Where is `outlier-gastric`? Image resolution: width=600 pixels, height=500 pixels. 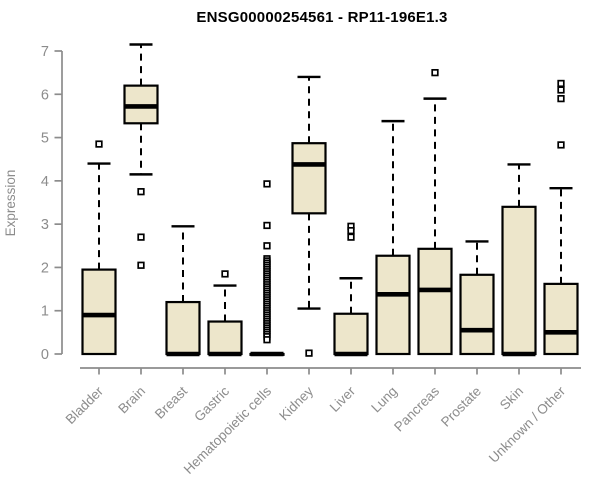
outlier-gastric is located at coordinates (225, 274).